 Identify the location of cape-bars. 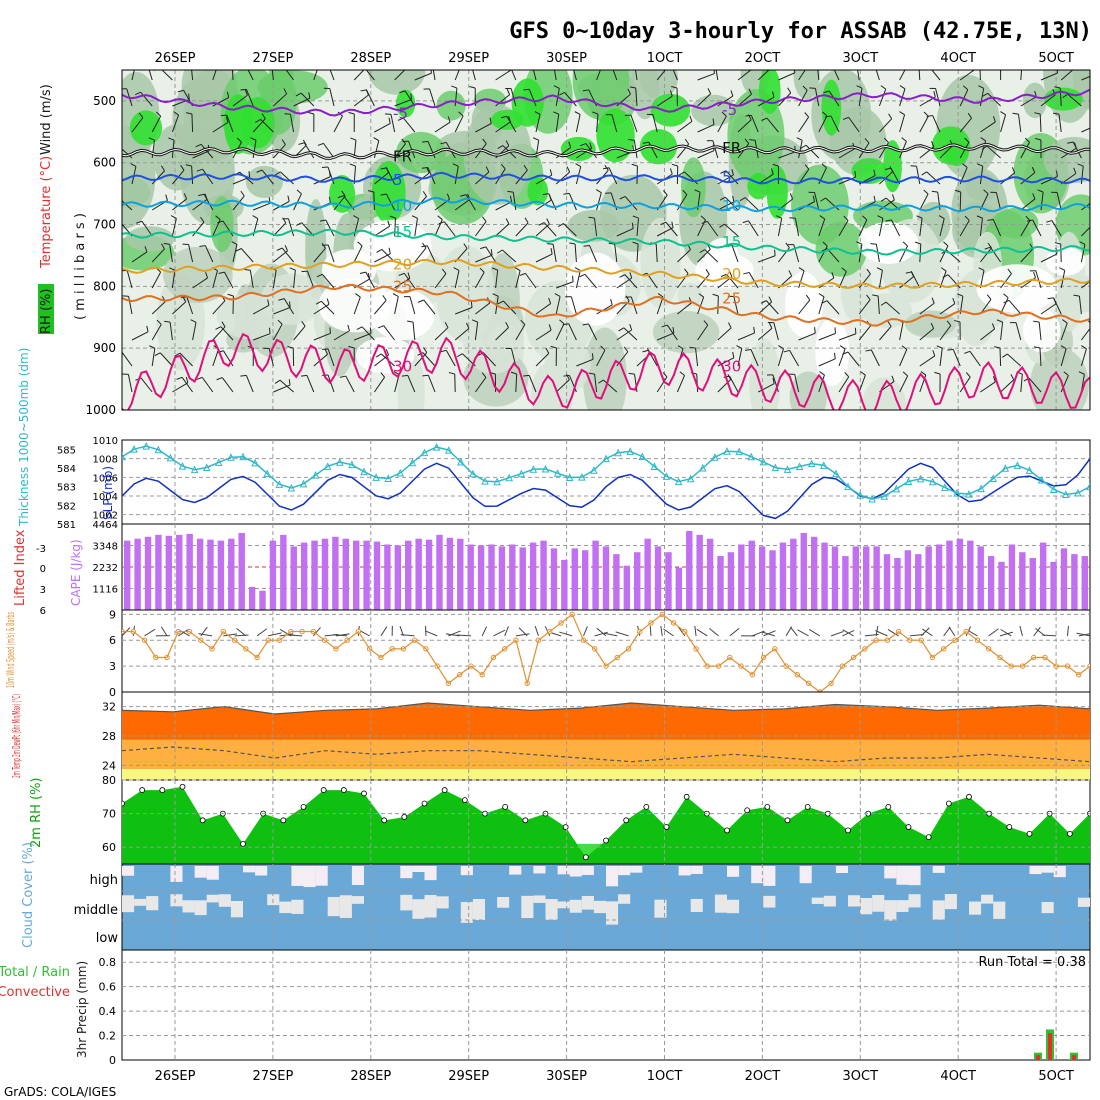
(606, 570).